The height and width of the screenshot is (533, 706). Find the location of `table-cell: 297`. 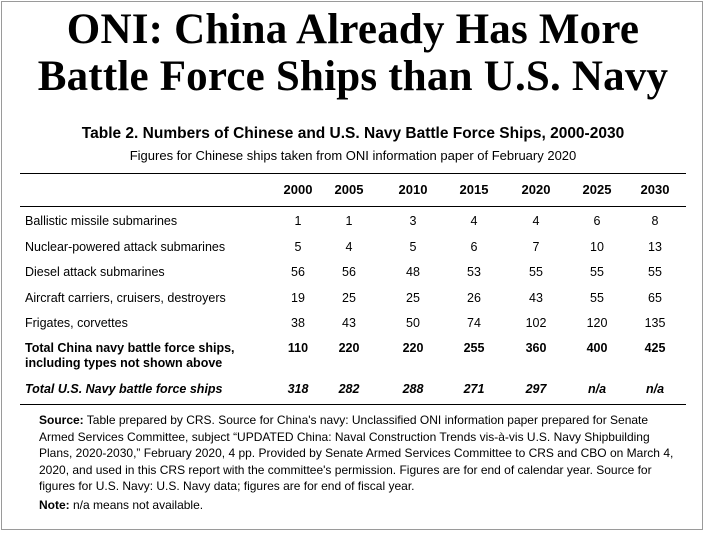

table-cell: 297 is located at coordinates (536, 389).